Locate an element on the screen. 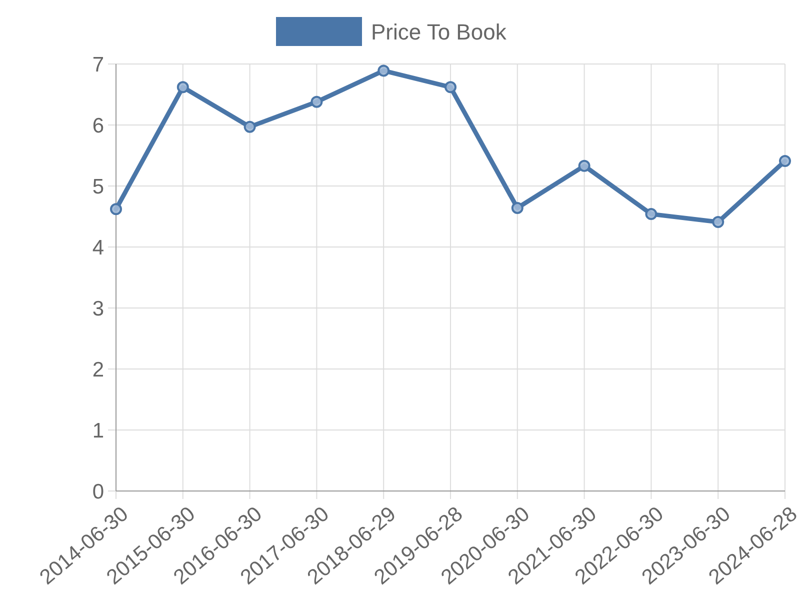  y-tick-label: 5 is located at coordinates (98, 186).